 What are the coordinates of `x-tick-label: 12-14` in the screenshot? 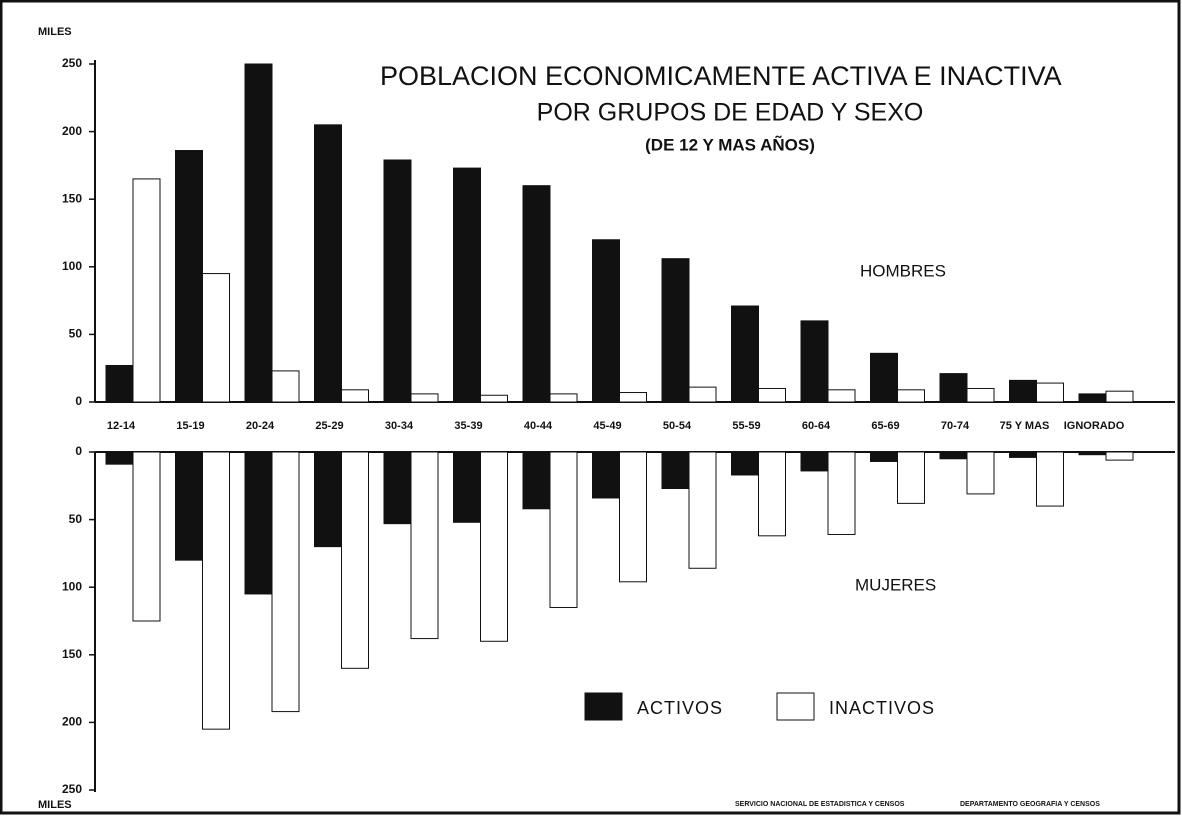 It's located at (121, 426).